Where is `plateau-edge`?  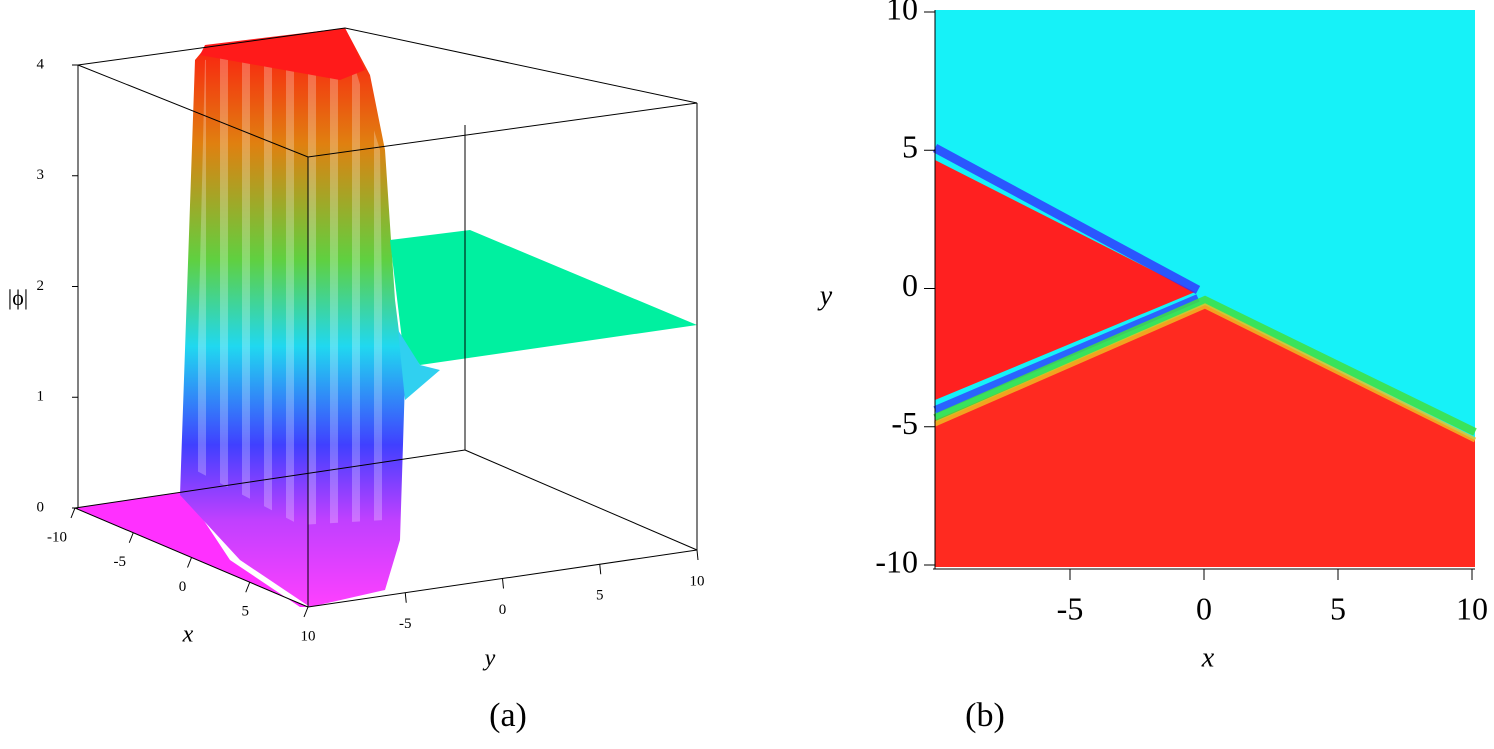
plateau-edge is located at coordinates (419, 365).